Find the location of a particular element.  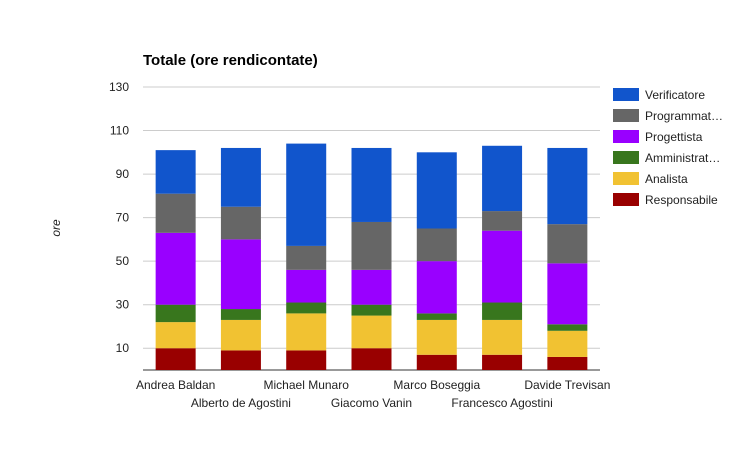

x-tick-label: Giacomo Vanin is located at coordinates (371, 403).